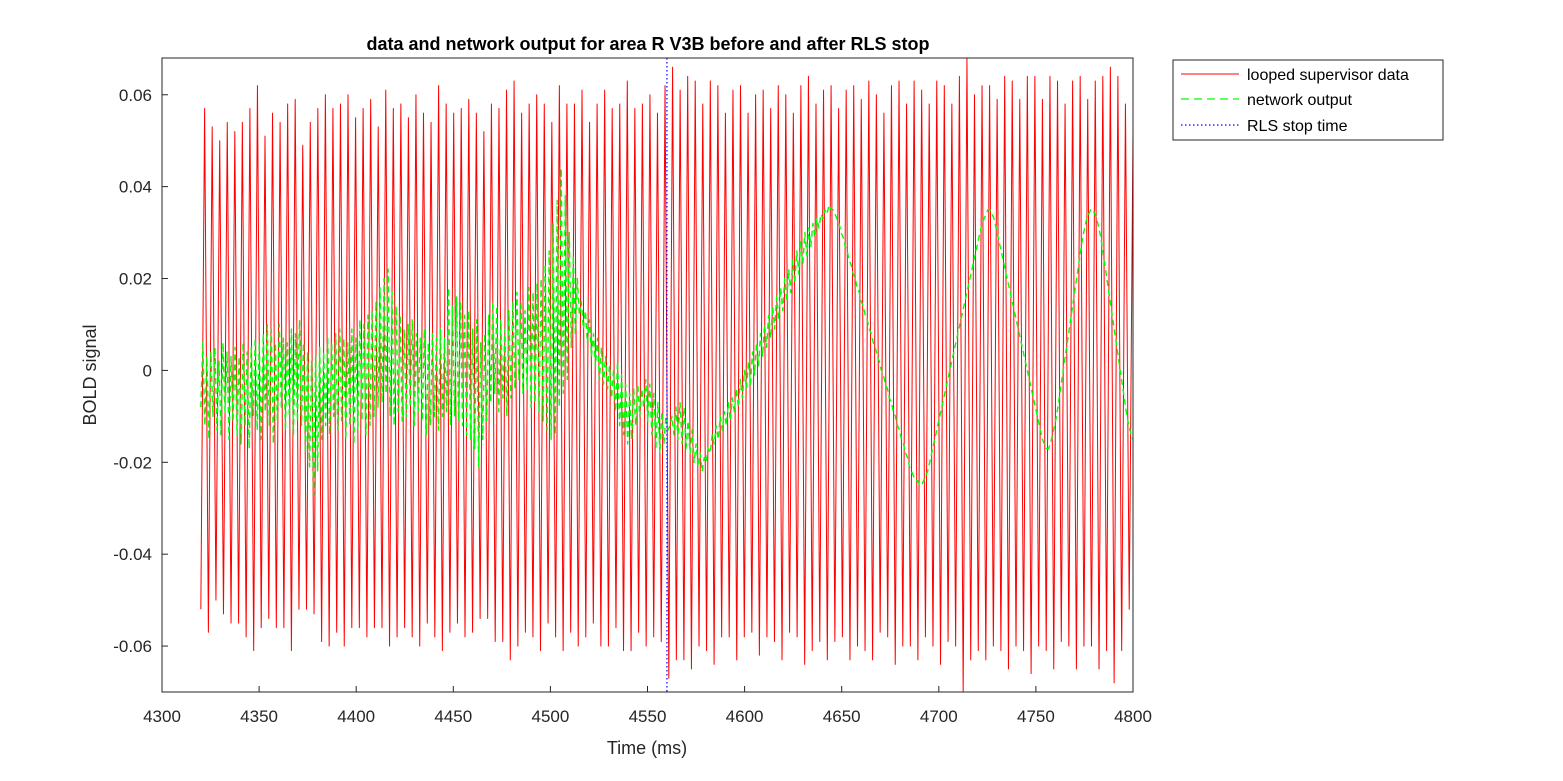  I want to click on y-tick-label: 0.02, so click(135, 279).